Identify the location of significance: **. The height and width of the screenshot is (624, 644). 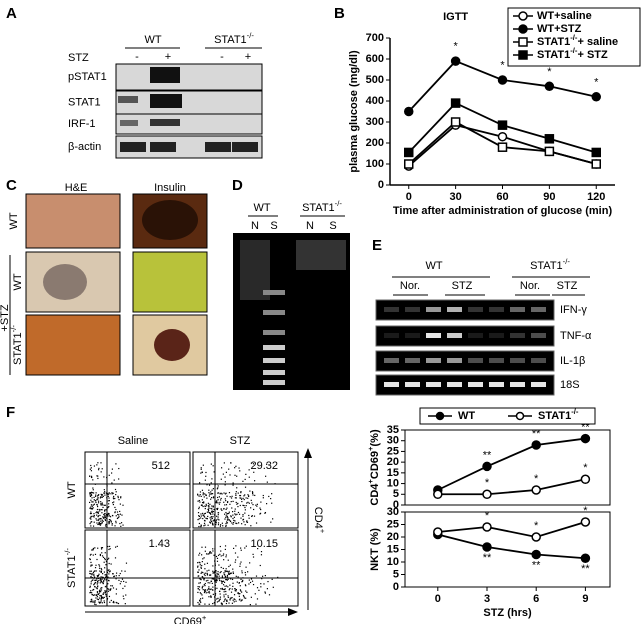
(585, 569).